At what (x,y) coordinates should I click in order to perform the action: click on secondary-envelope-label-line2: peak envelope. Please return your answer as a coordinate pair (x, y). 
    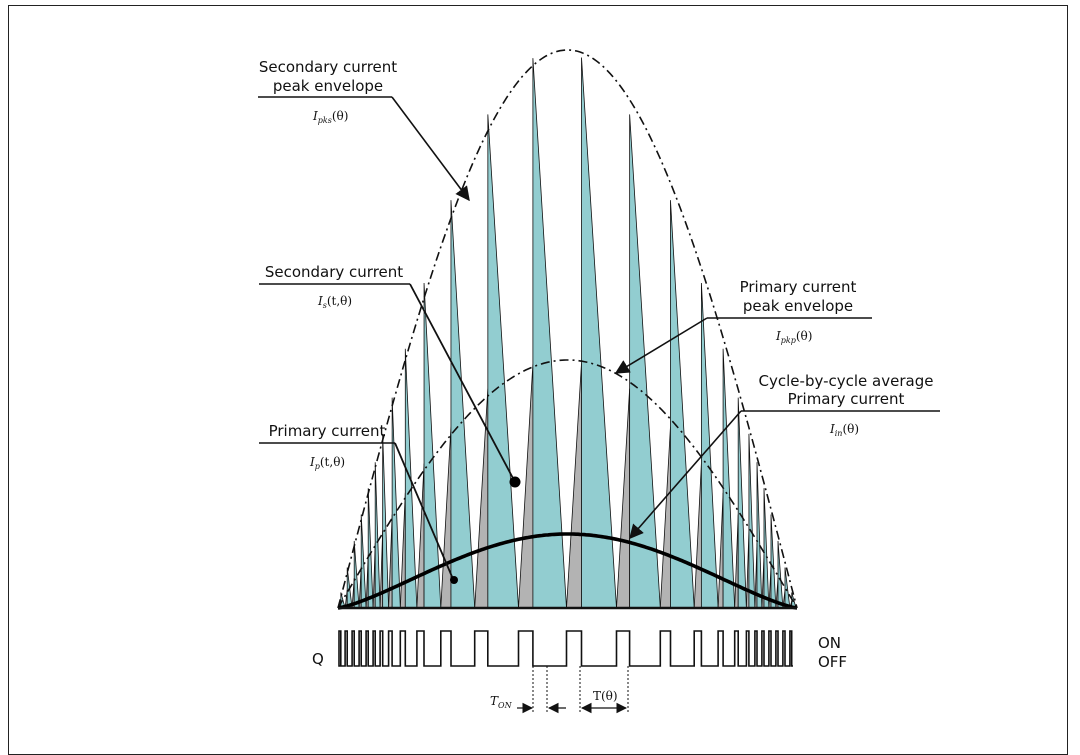
    Looking at the image, I should click on (328, 86).